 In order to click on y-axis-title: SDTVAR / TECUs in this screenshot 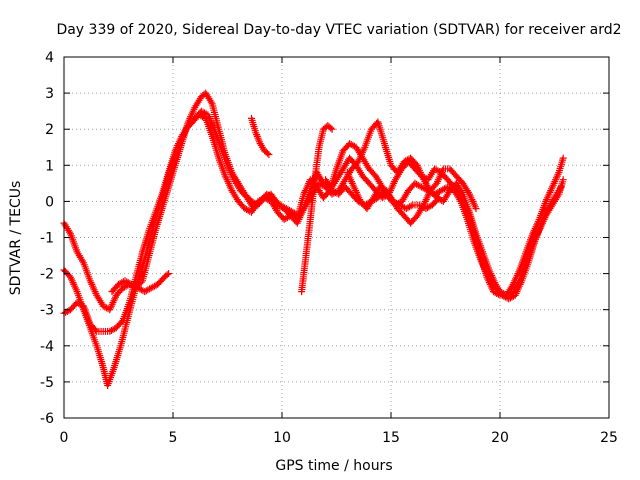, I will do `click(16, 238)`.